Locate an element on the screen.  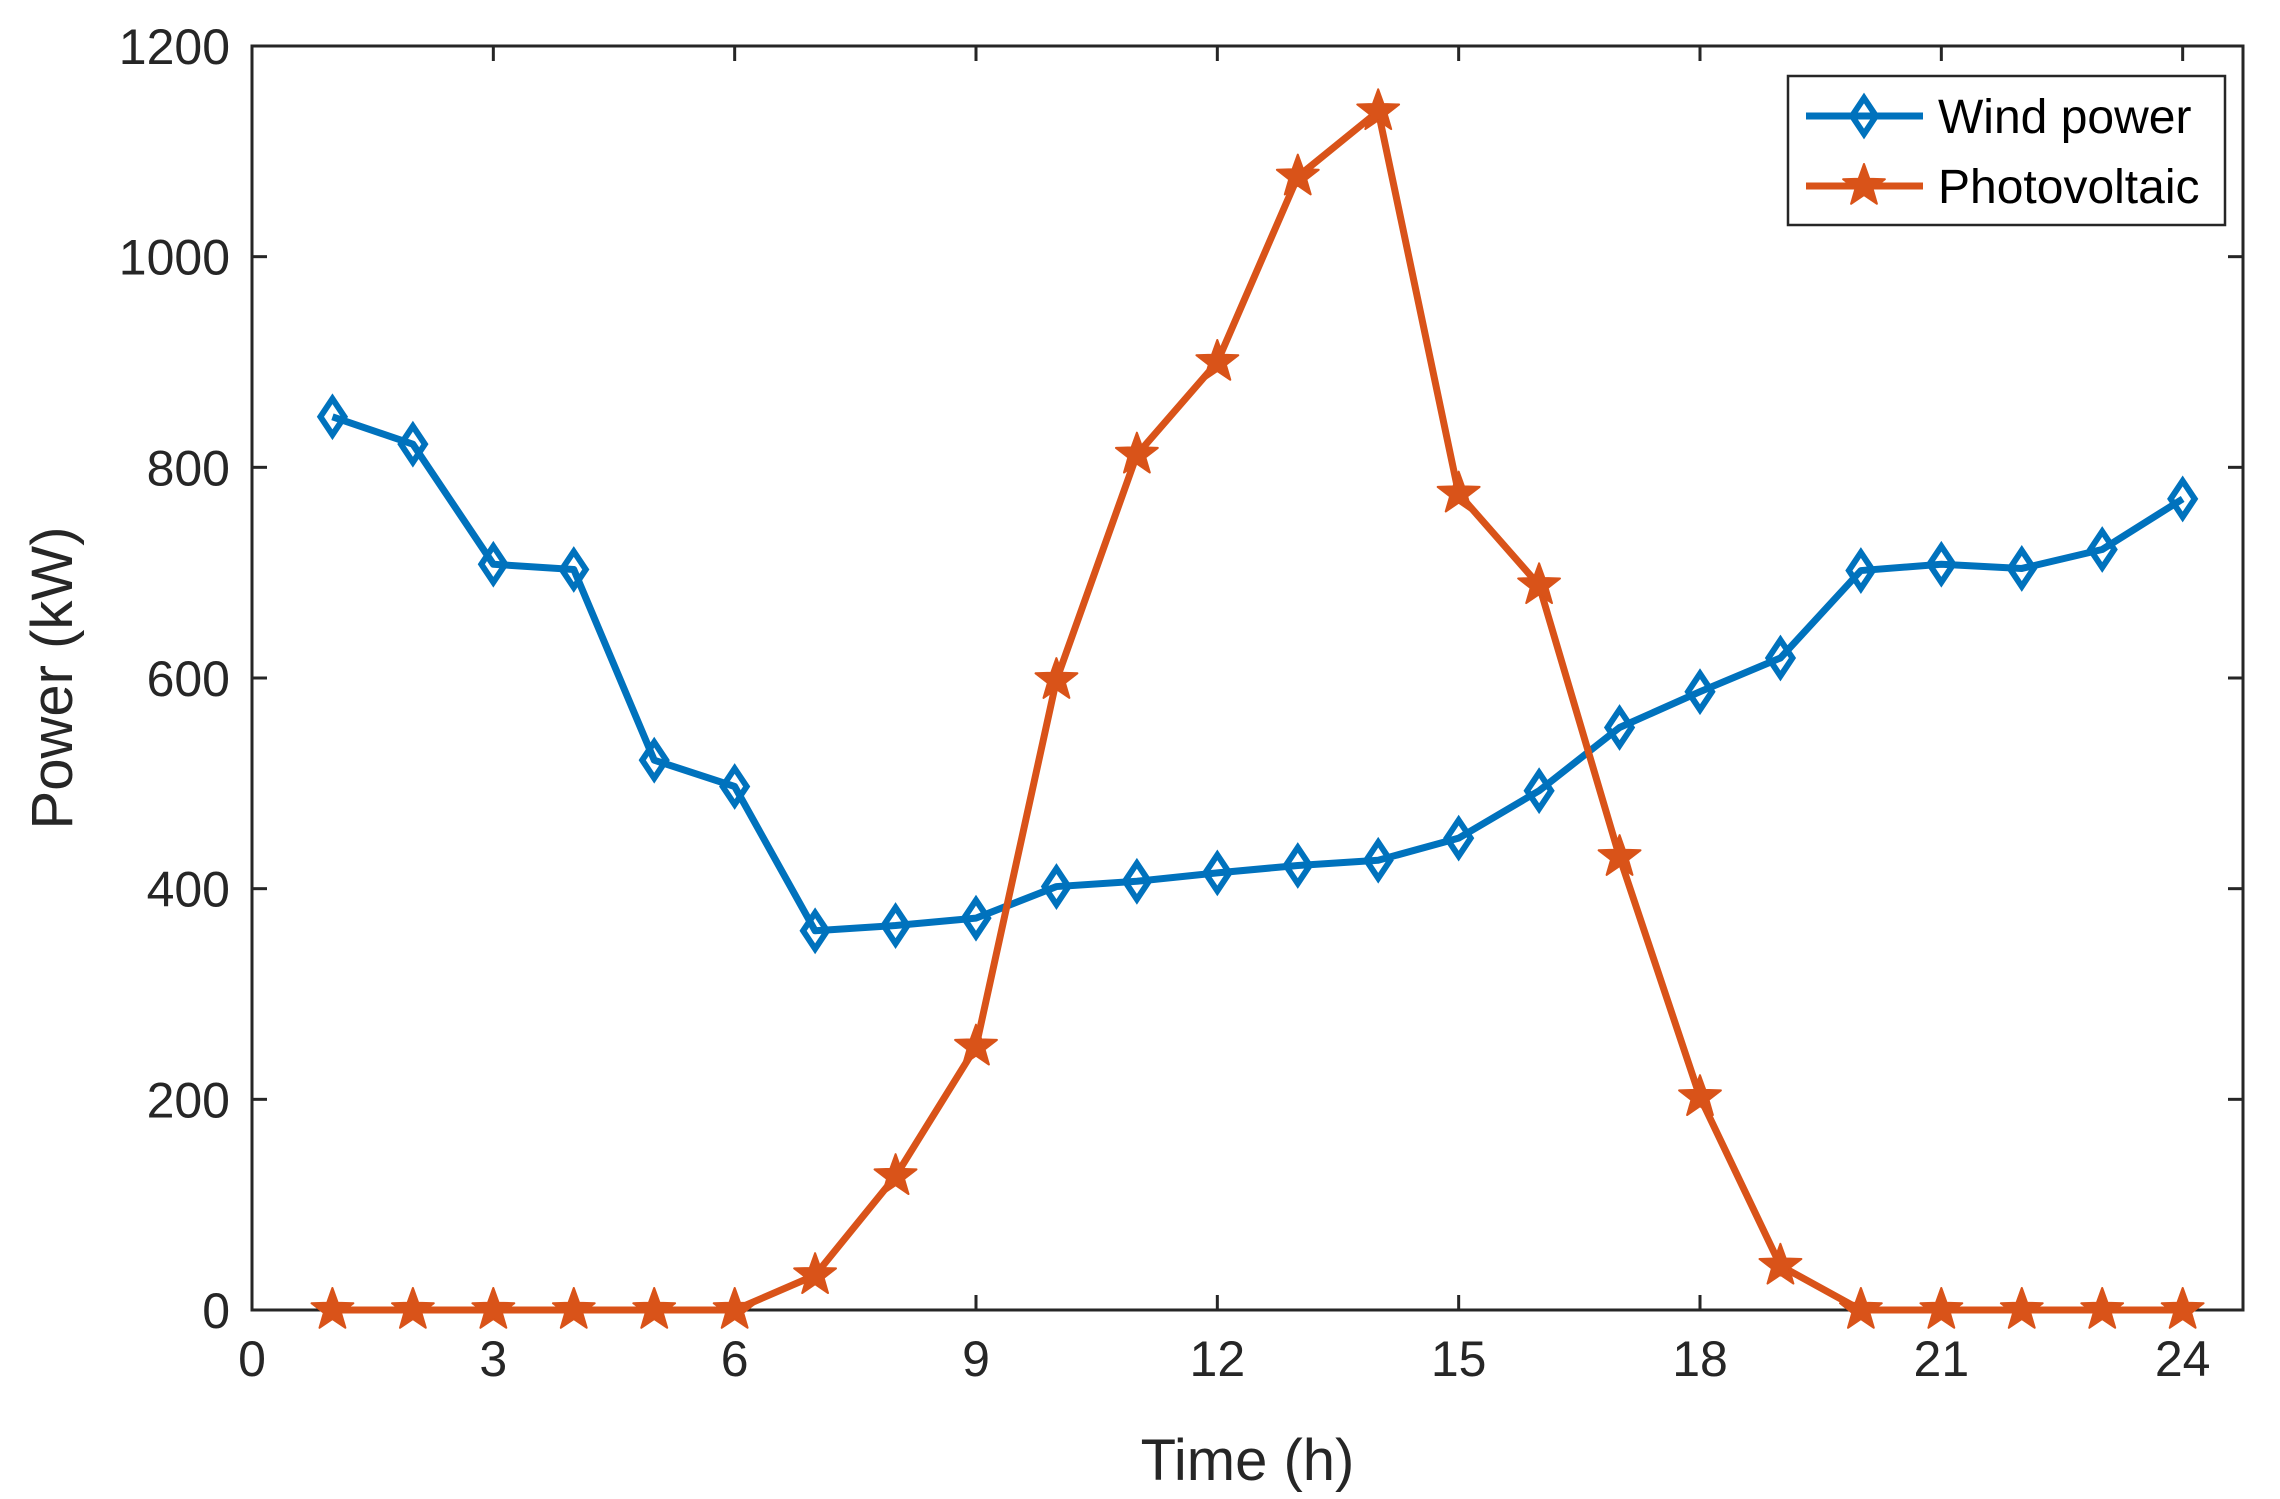
x-axis-label: Time (h) is located at coordinates (1248, 1460).